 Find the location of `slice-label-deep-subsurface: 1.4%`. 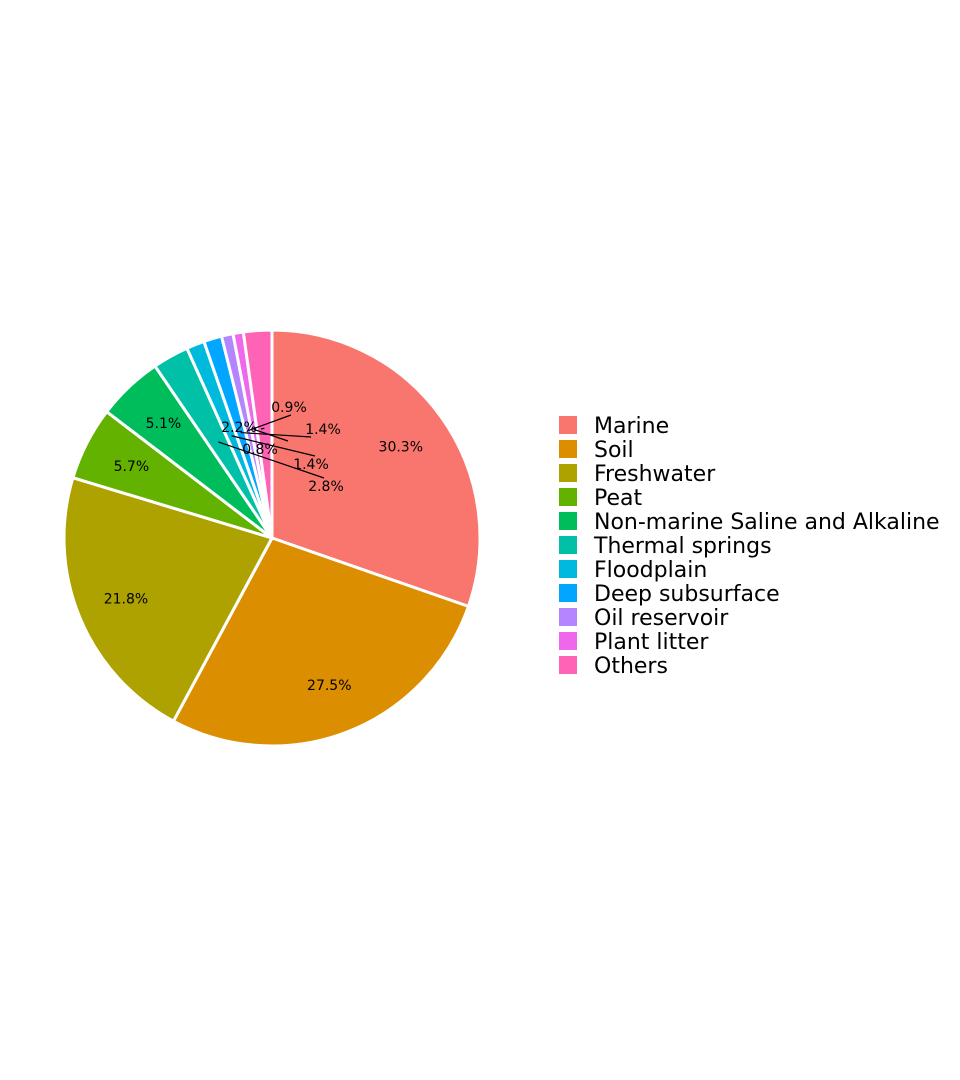

slice-label-deep-subsurface: 1.4% is located at coordinates (323, 430).